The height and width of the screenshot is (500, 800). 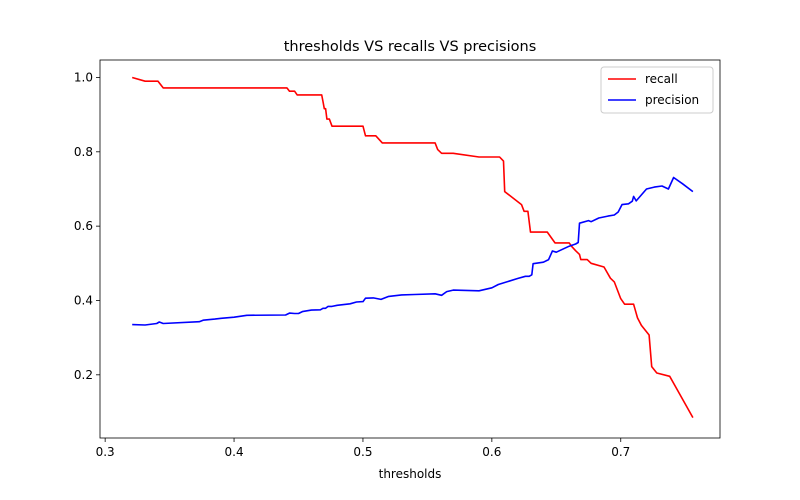 I want to click on x-axis-label: thresholds, so click(x=410, y=474).